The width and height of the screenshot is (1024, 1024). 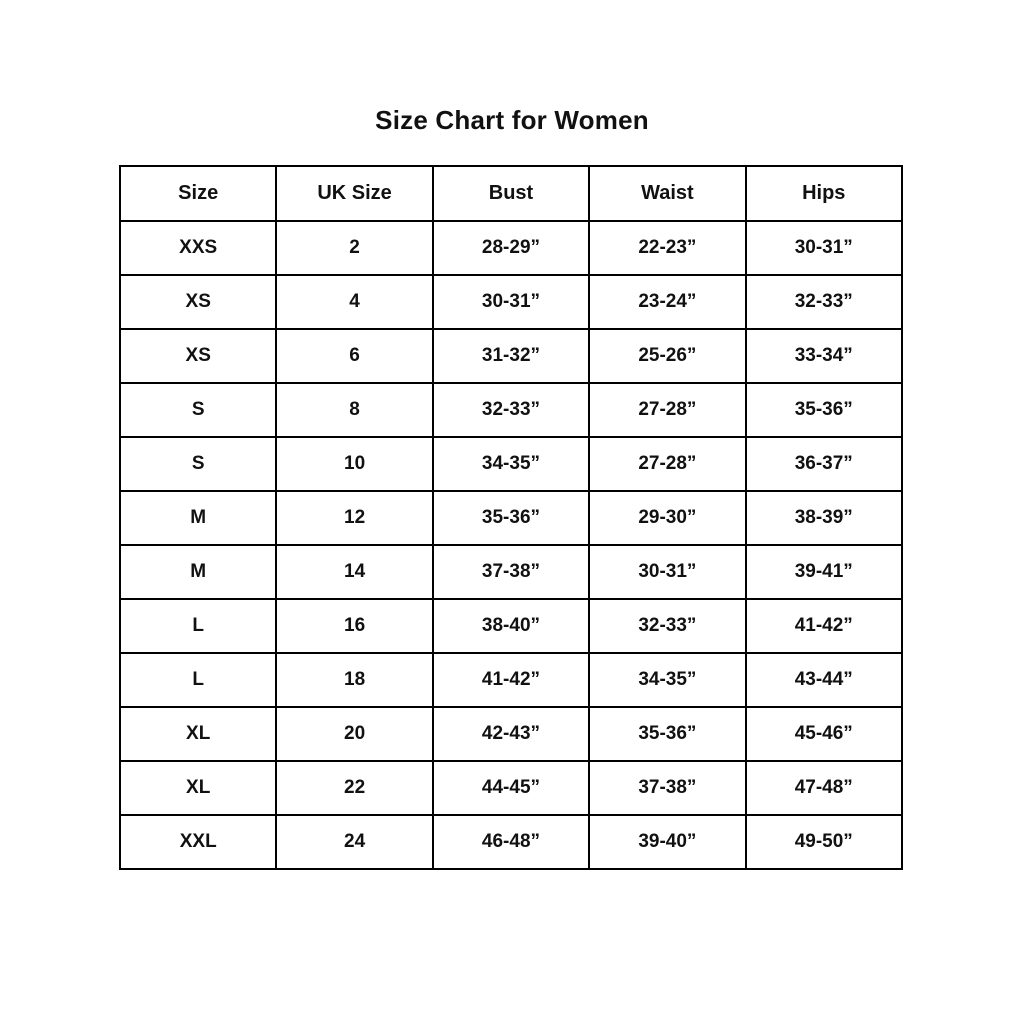 I want to click on table-row: M 12 35-36” 29-30” 38-39”, so click(x=510, y=518).